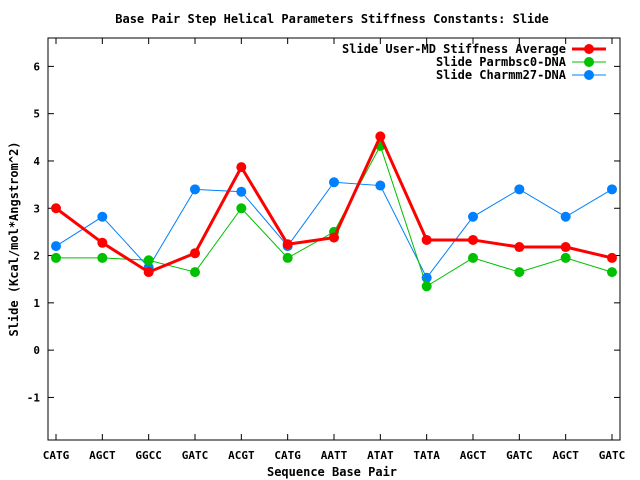 This screenshot has height=480, width=640. Describe the element at coordinates (34, 397) in the screenshot. I see `y-tick-label: -1` at that location.